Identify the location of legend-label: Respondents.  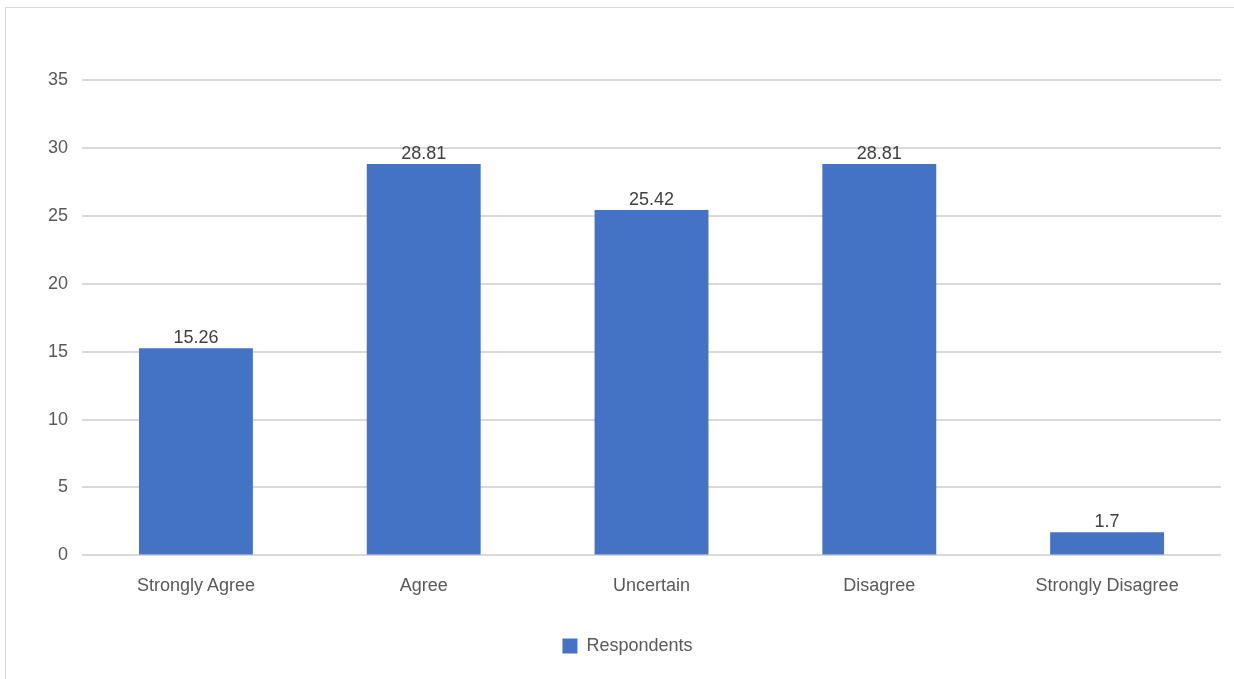
(639, 644).